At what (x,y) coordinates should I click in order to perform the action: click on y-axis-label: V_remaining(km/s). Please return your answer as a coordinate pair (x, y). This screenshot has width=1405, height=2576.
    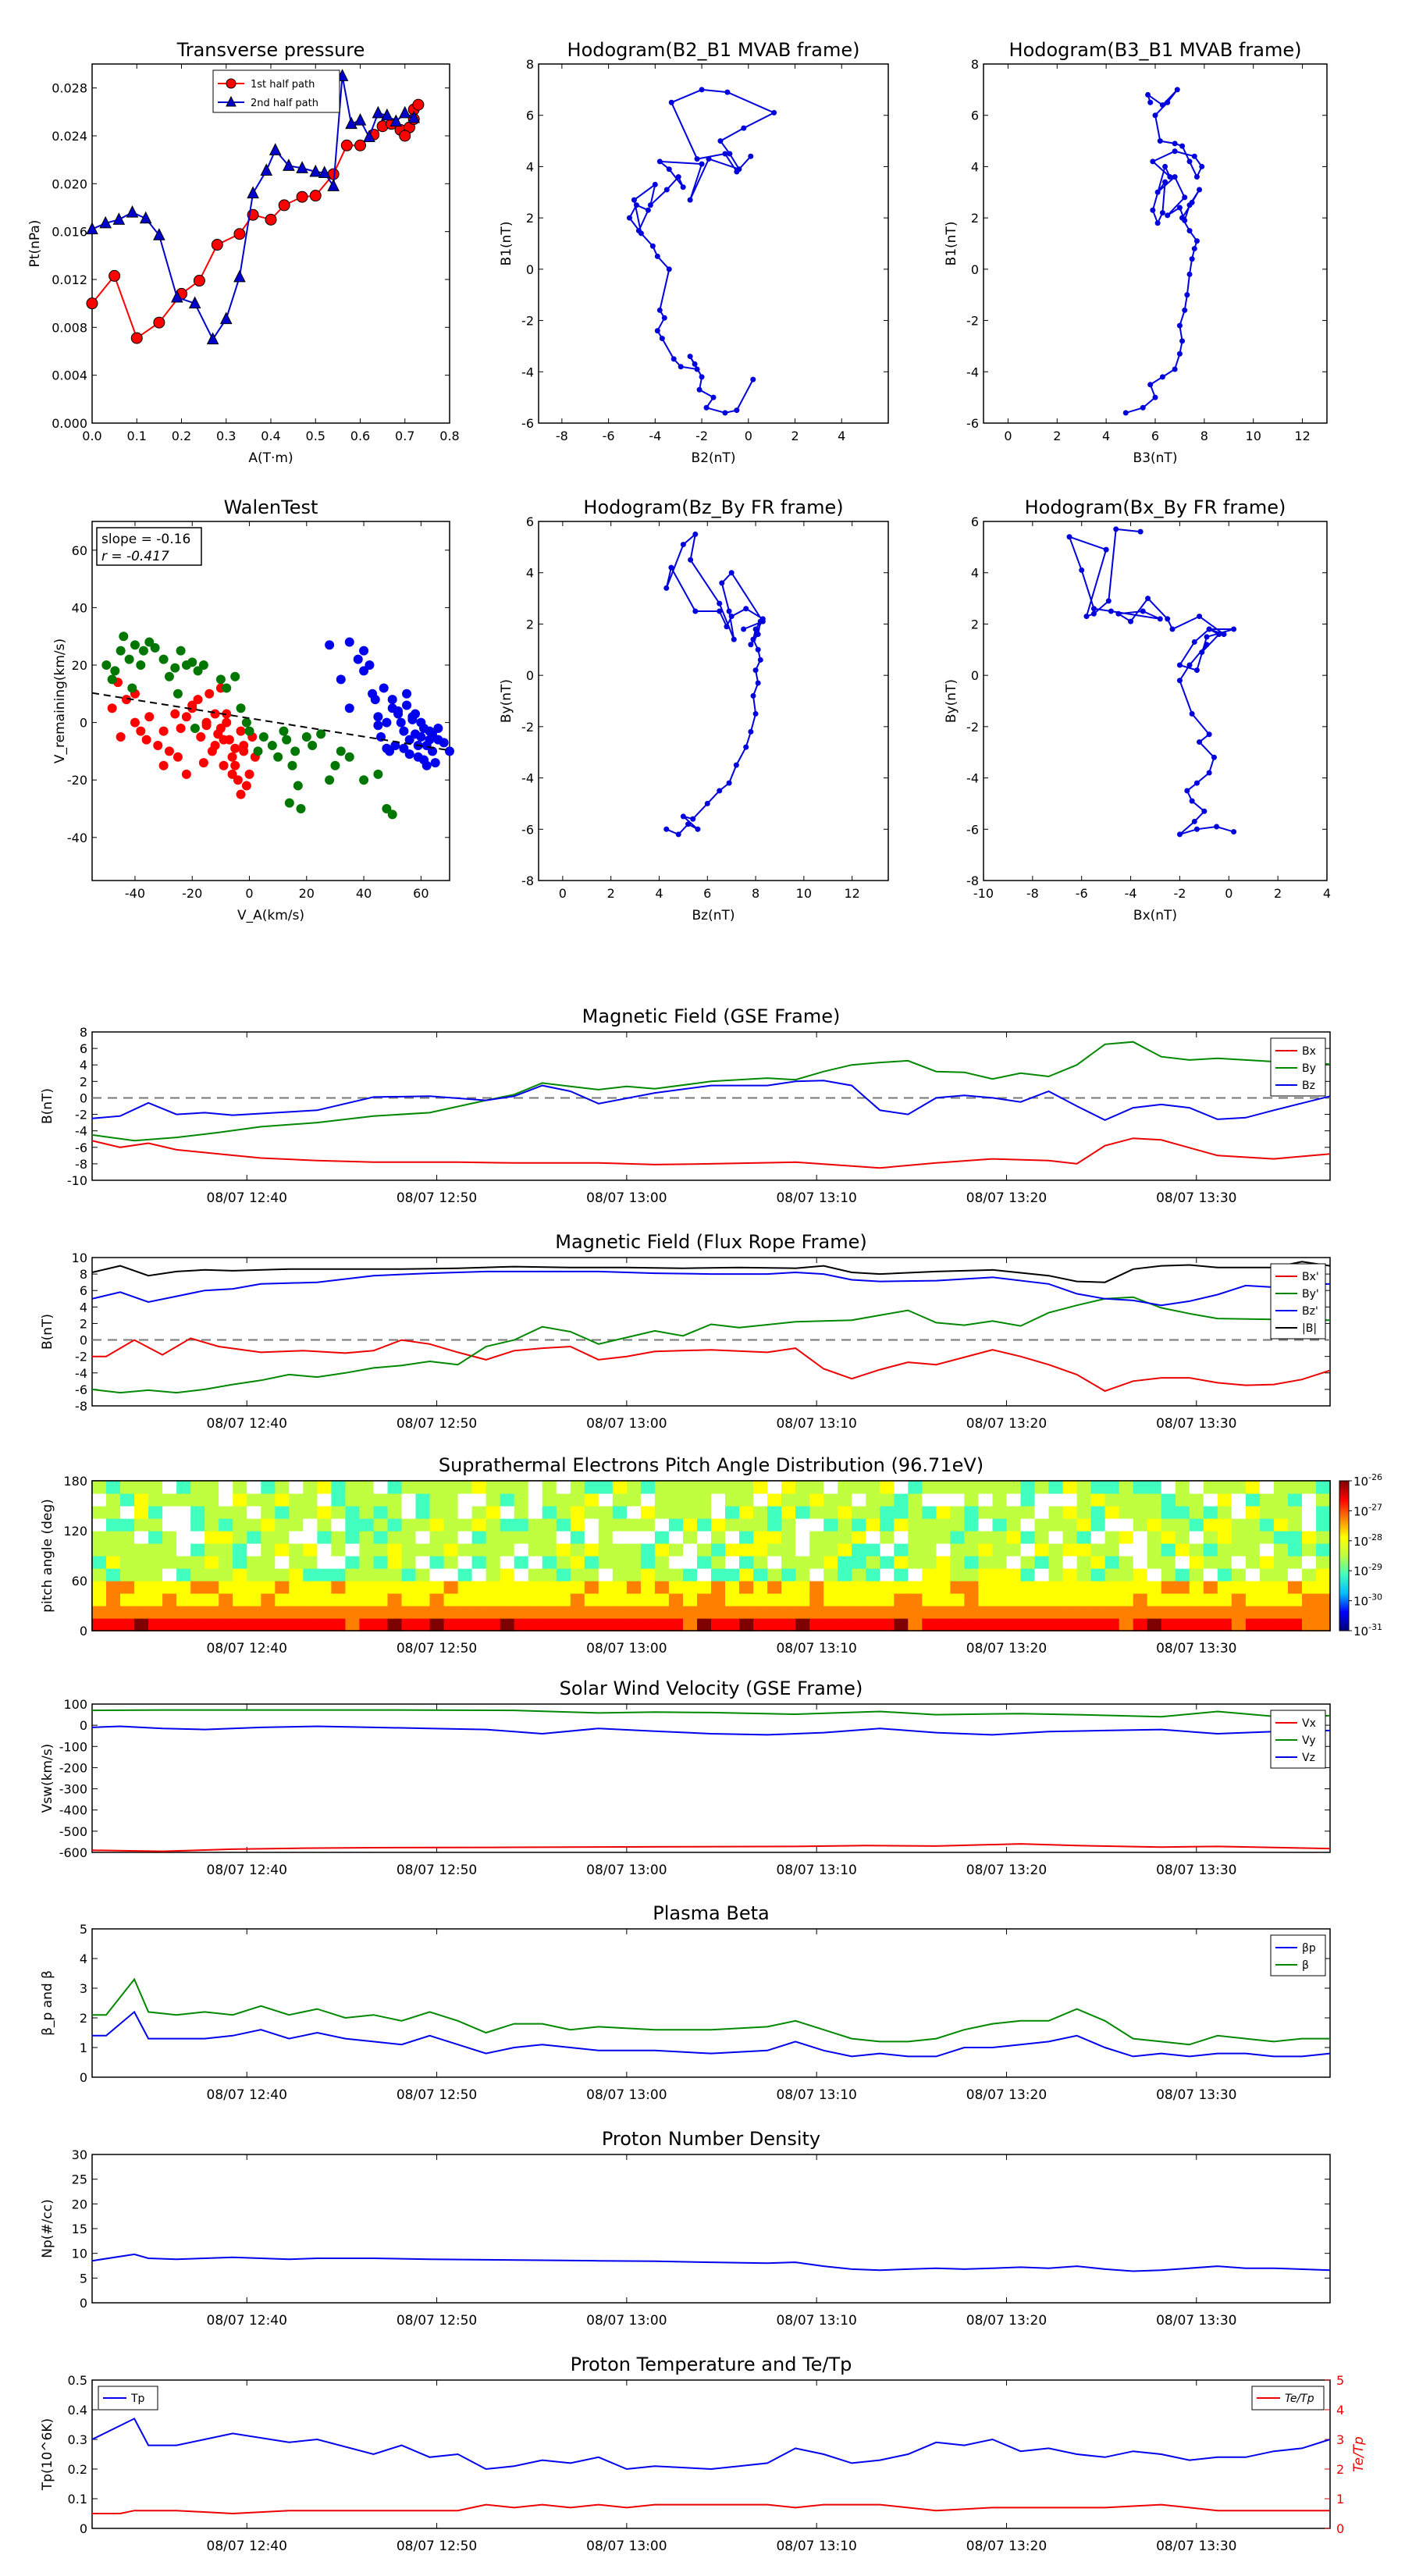
    Looking at the image, I should click on (60, 701).